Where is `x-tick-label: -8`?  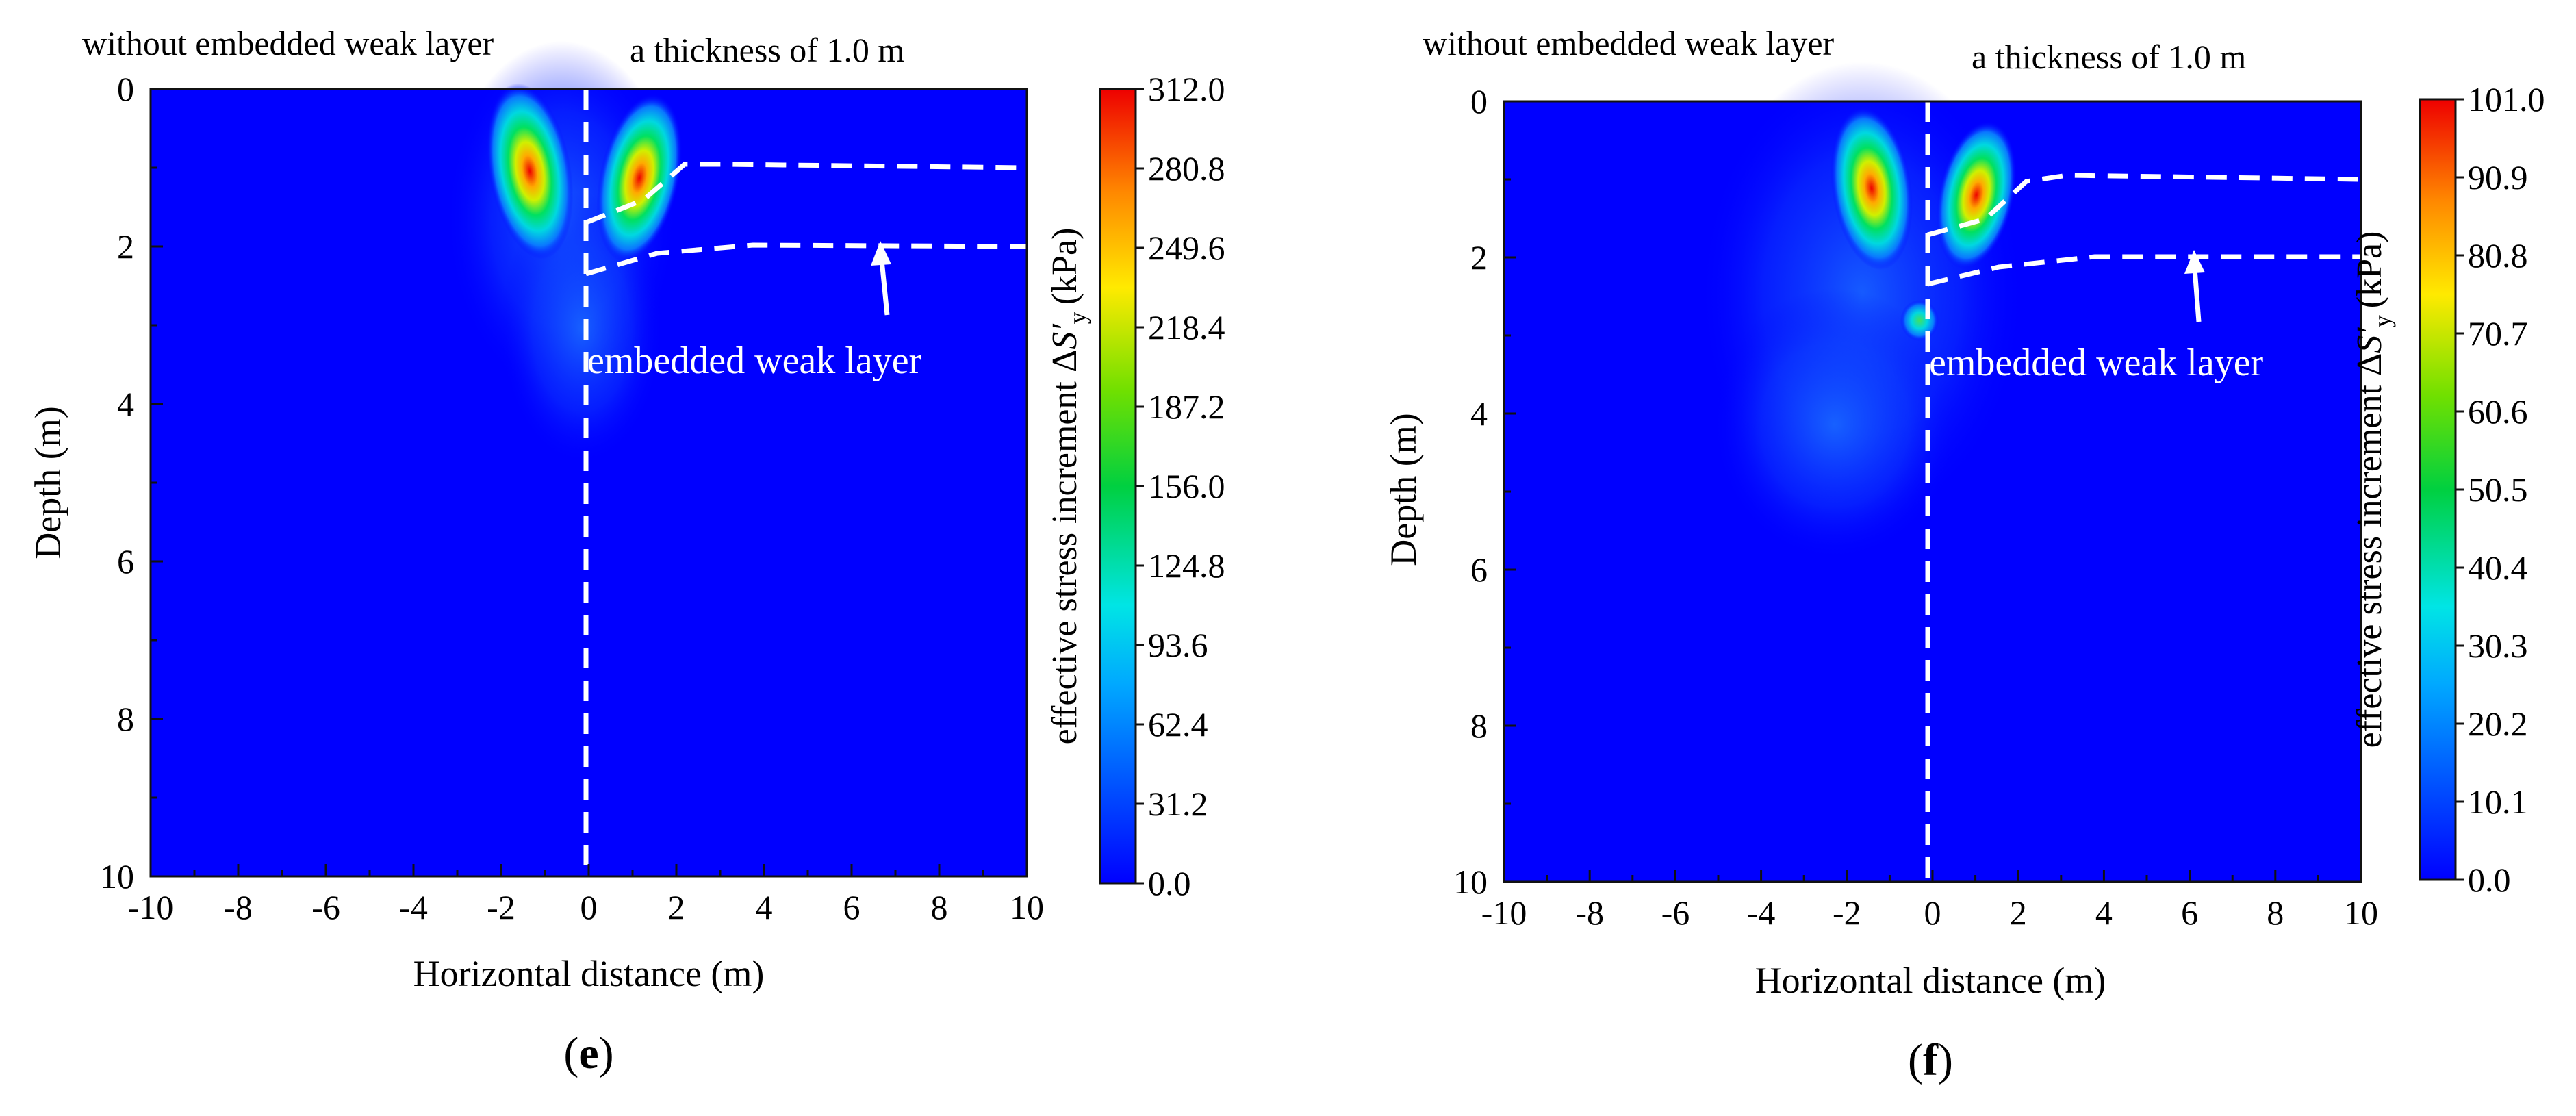 x-tick-label: -8 is located at coordinates (1589, 912).